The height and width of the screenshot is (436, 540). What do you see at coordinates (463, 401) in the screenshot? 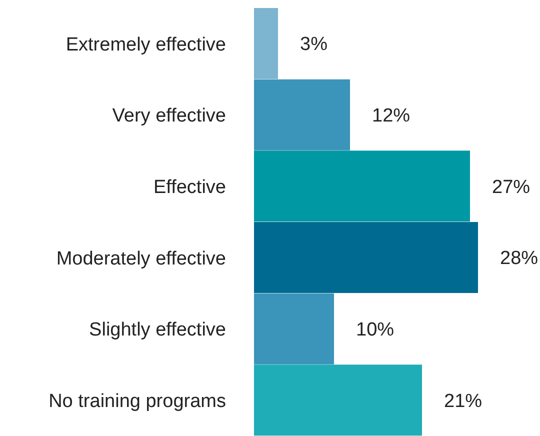
I see `data-label: 21%` at bounding box center [463, 401].